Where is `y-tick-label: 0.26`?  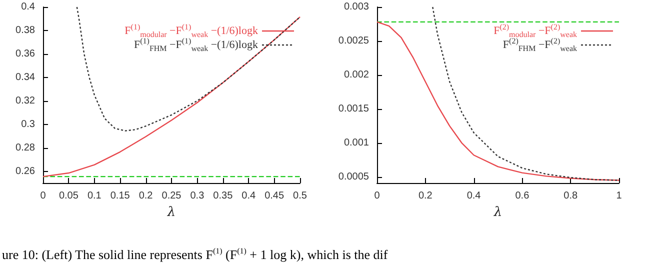
y-tick-label: 0.26 is located at coordinates (26, 171).